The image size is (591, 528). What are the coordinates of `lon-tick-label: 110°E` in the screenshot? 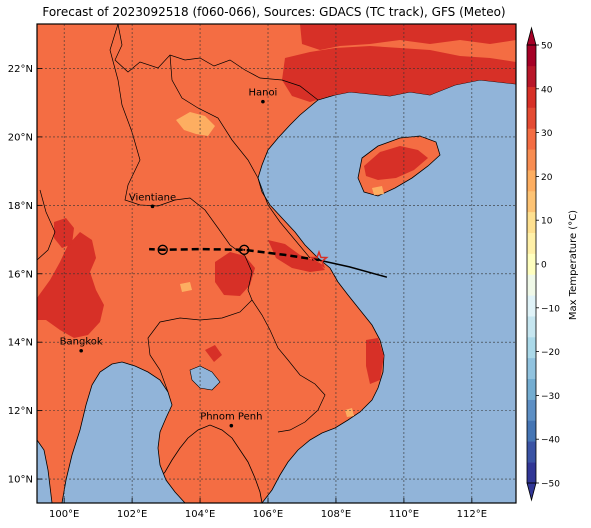 It's located at (404, 514).